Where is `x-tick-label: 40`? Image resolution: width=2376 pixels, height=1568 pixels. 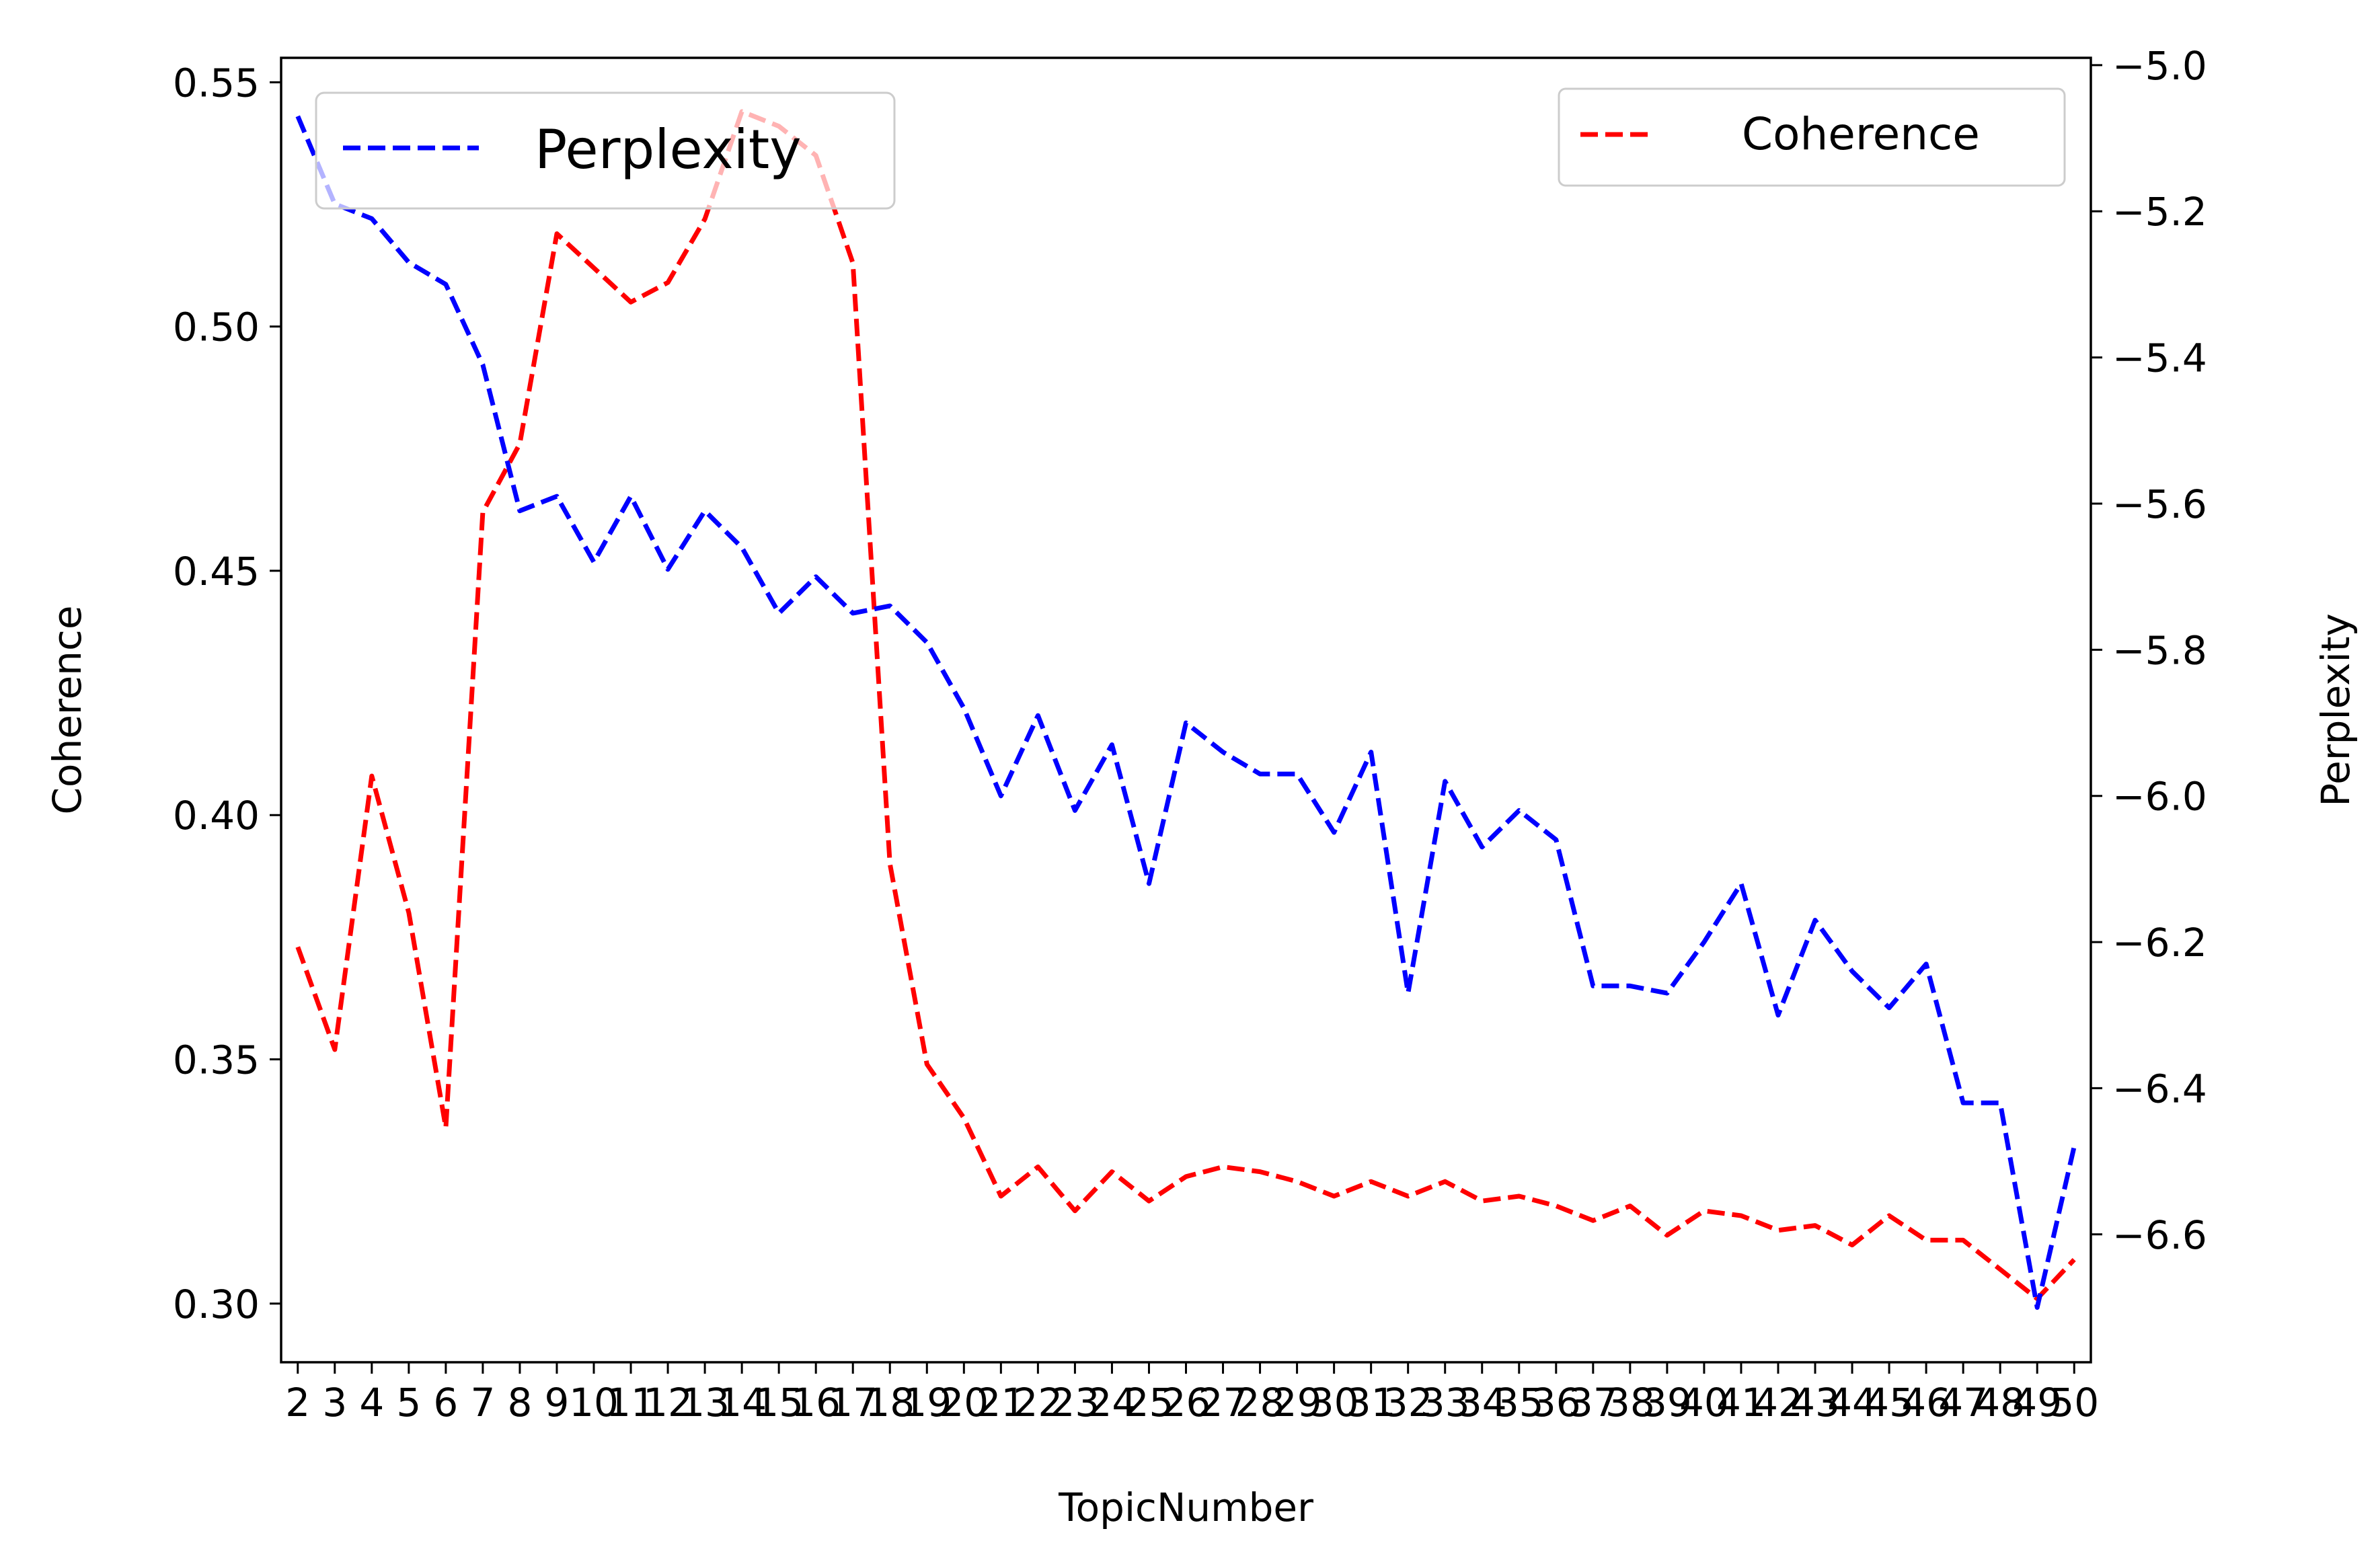
x-tick-label: 40 is located at coordinates (1704, 1402).